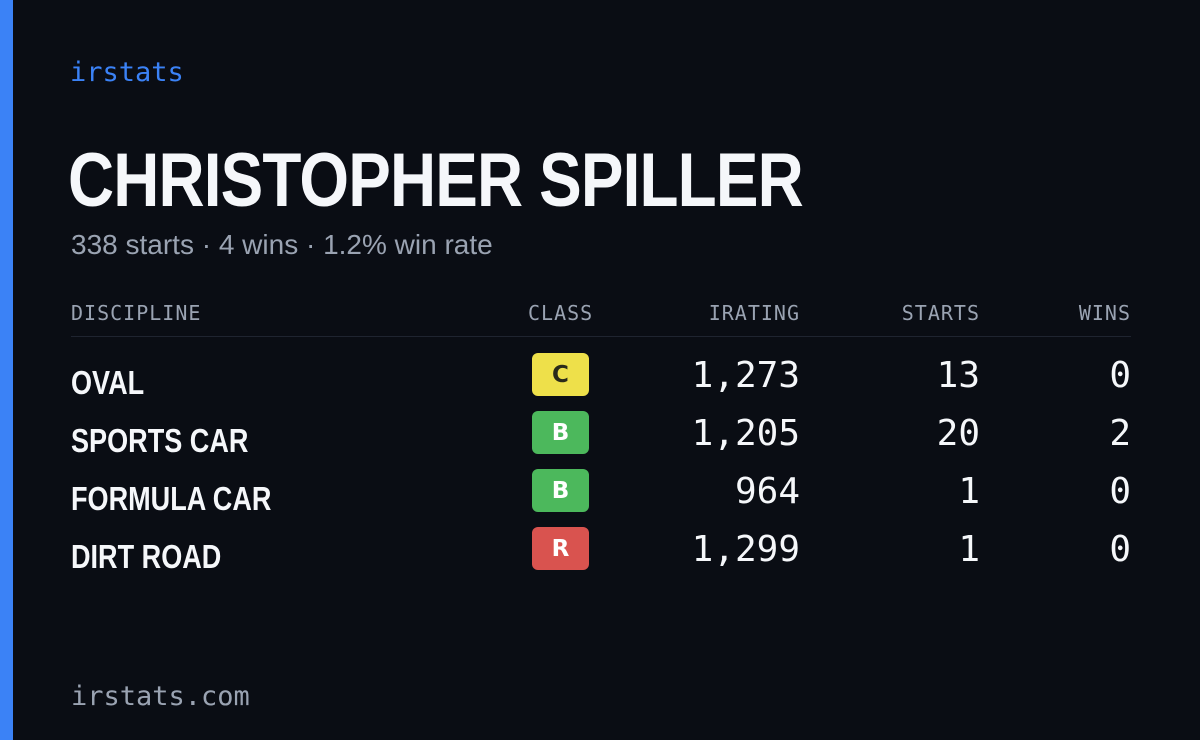  I want to click on discipline-name: FORMULA CAR, so click(171, 498).